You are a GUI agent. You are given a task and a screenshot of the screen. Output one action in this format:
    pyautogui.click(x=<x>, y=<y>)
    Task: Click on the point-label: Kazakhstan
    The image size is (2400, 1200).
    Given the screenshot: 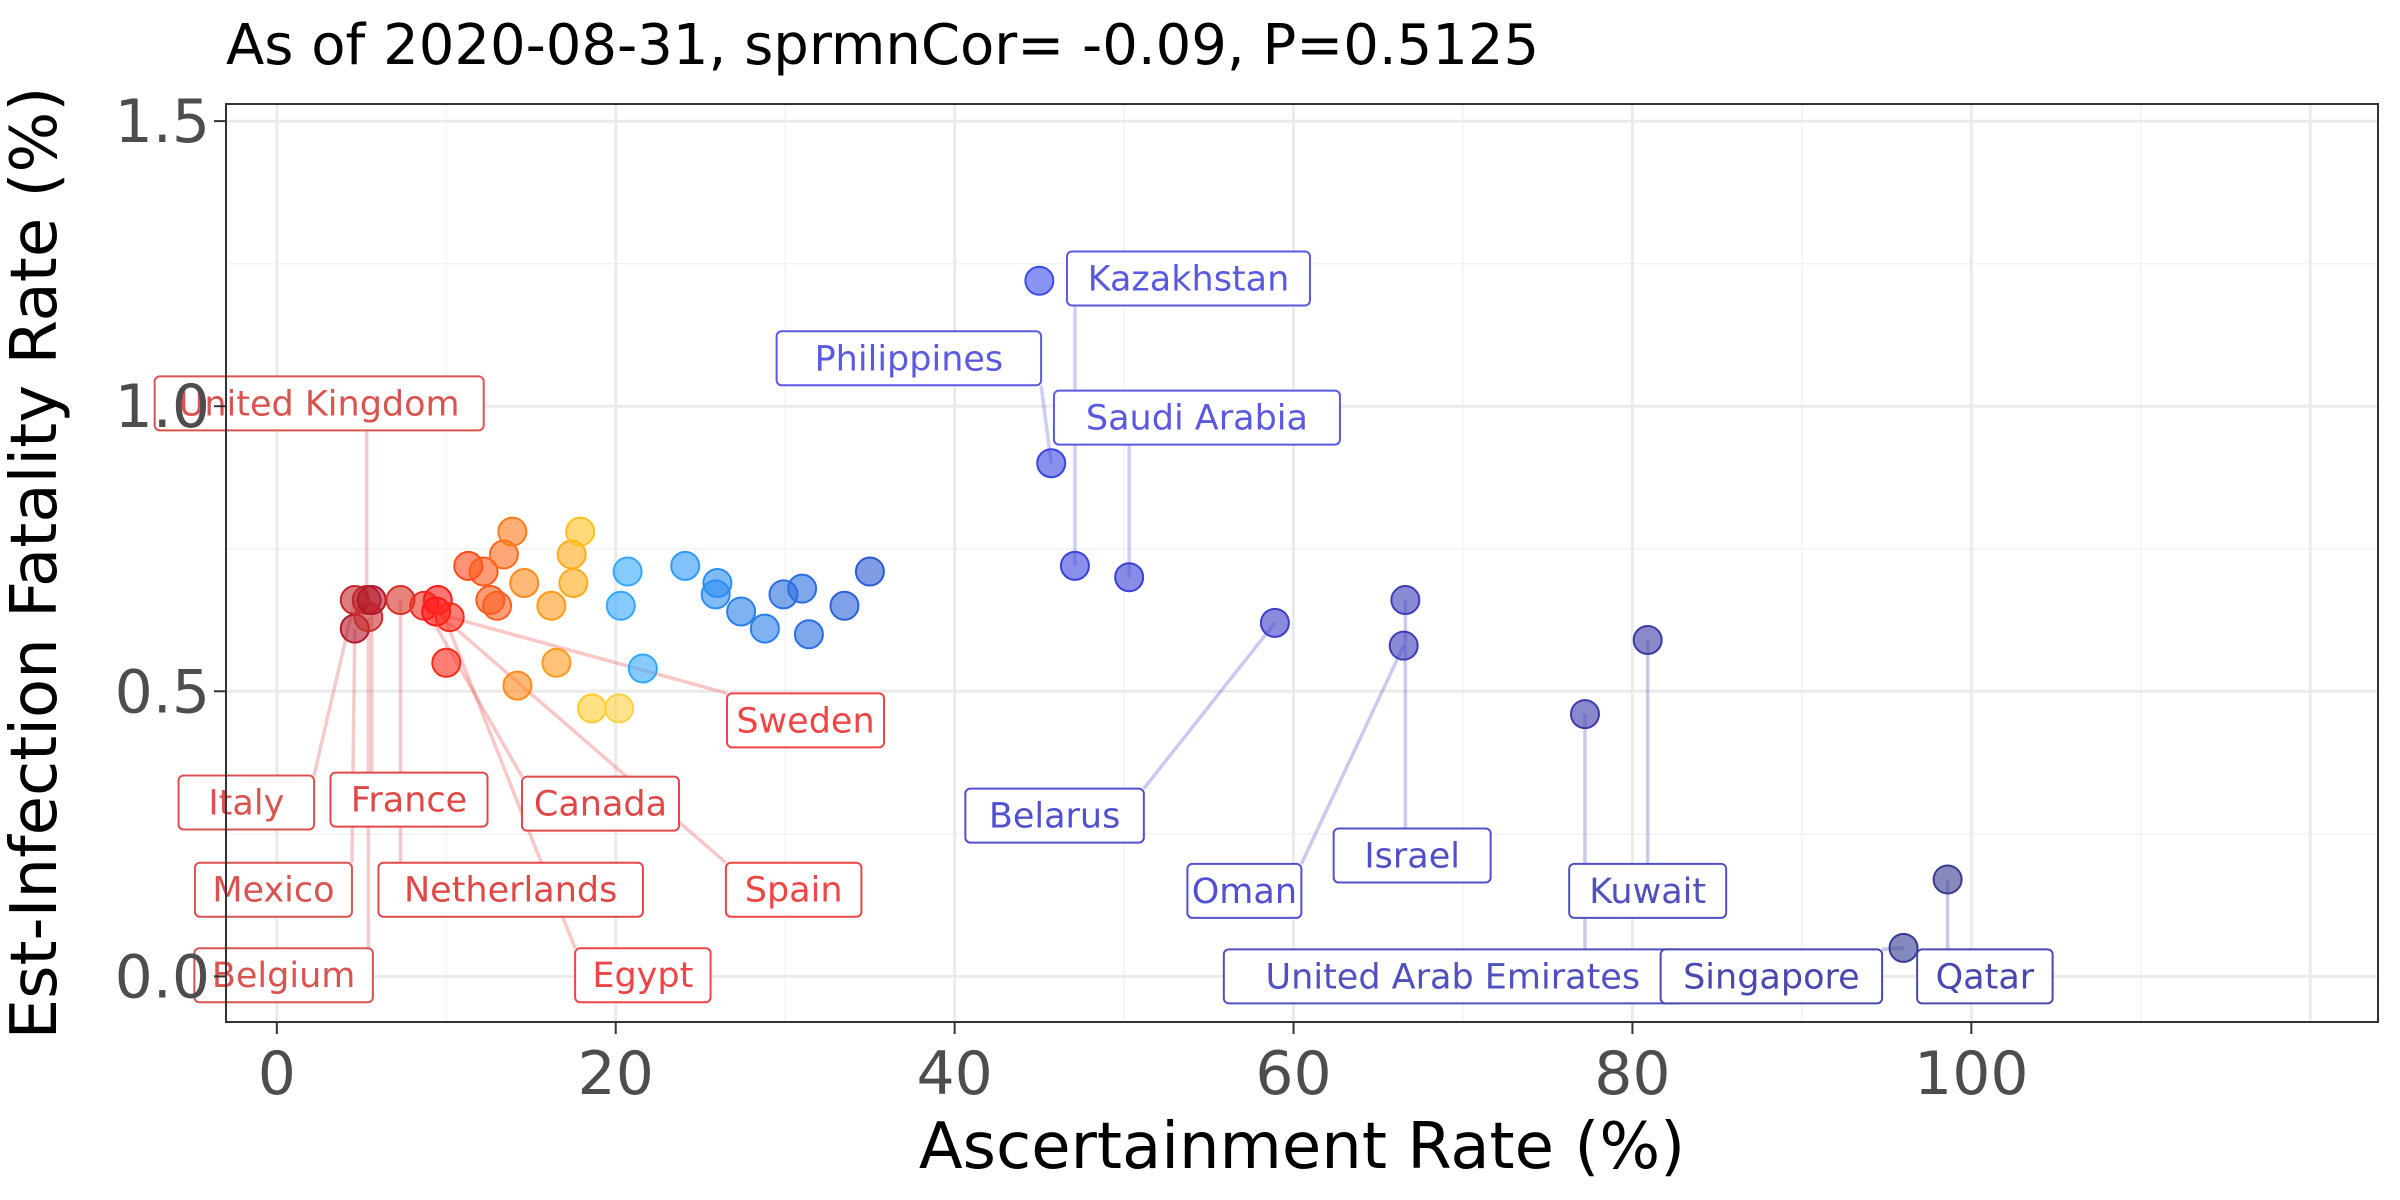 What is the action you would take?
    pyautogui.click(x=1189, y=279)
    